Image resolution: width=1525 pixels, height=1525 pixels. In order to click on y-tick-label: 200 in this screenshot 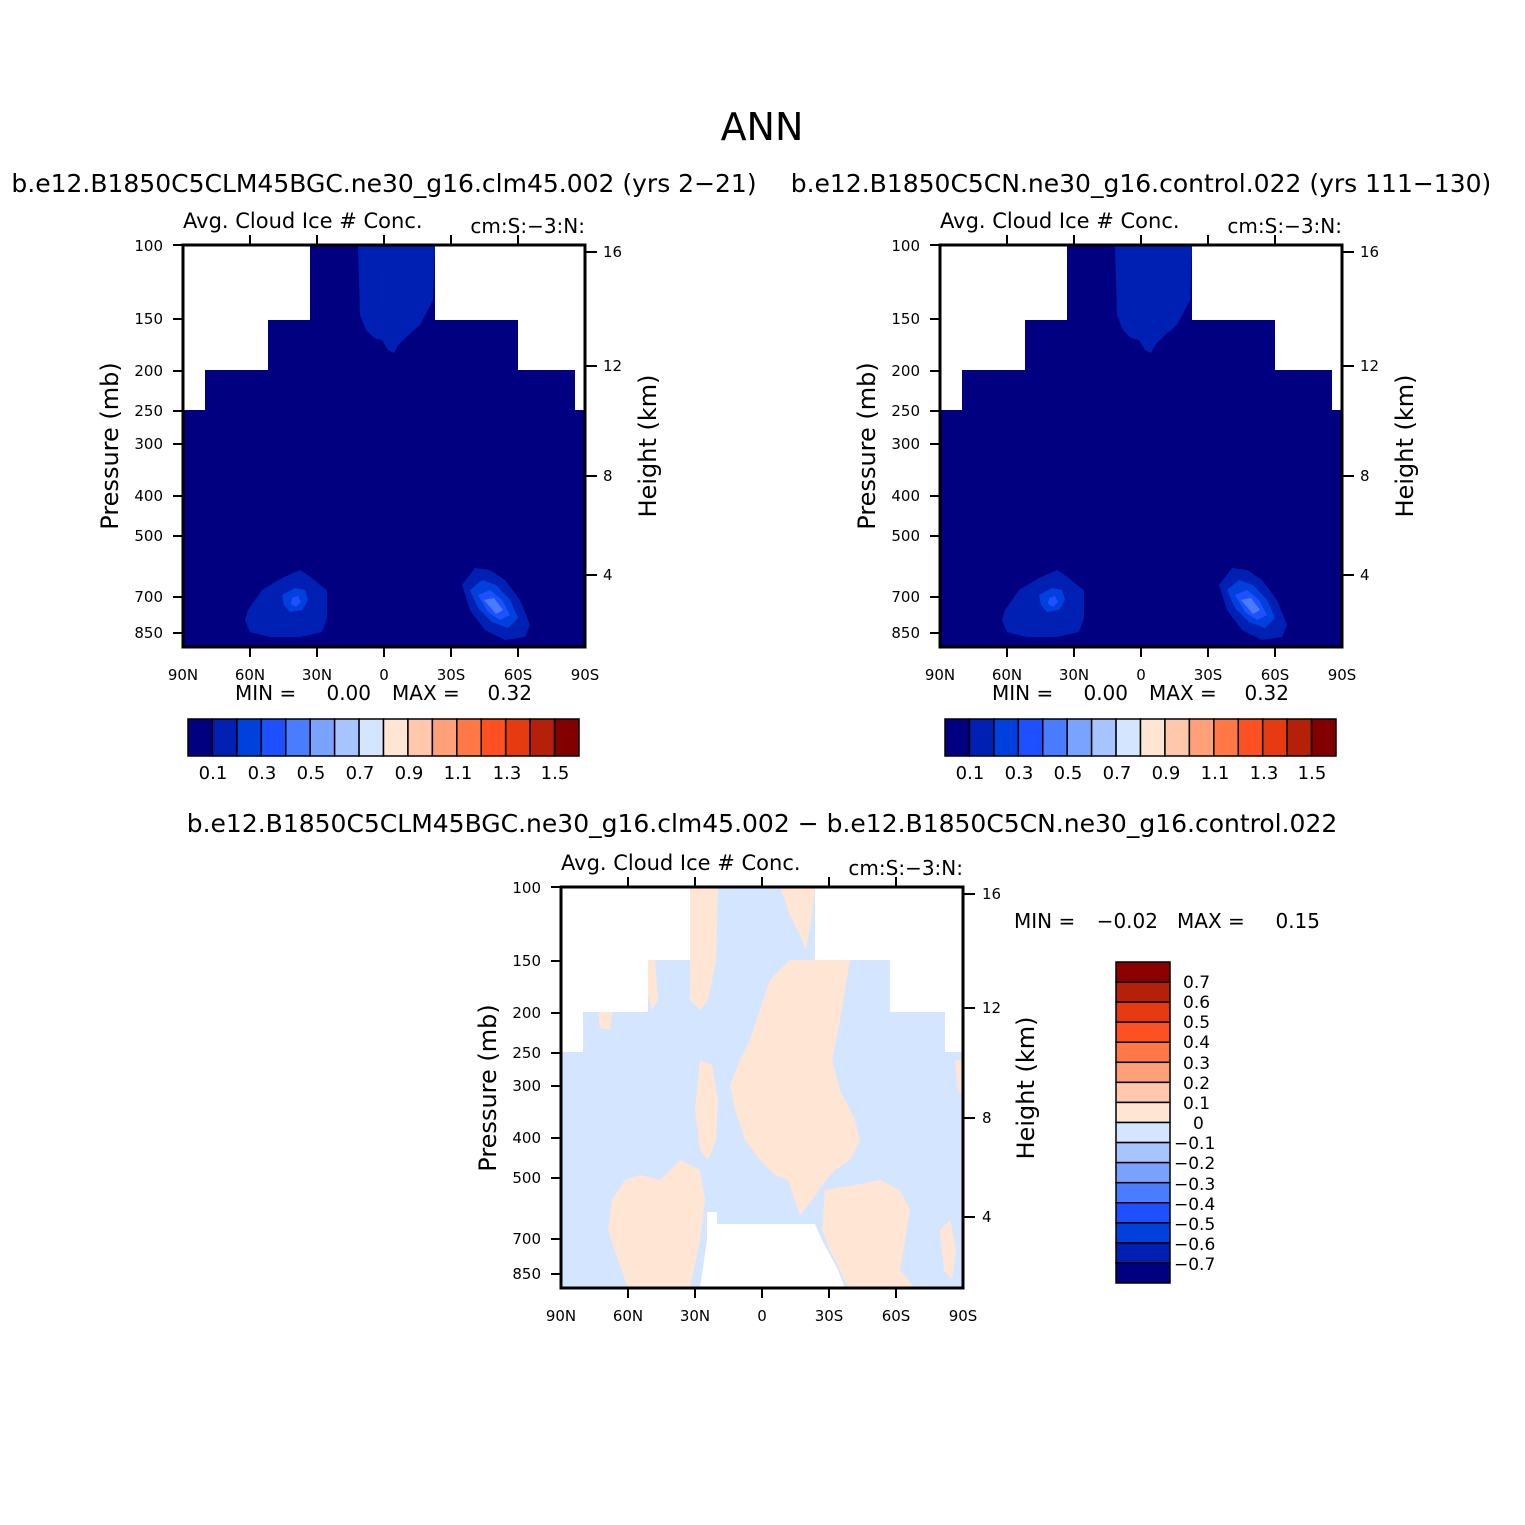, I will do `click(905, 371)`.